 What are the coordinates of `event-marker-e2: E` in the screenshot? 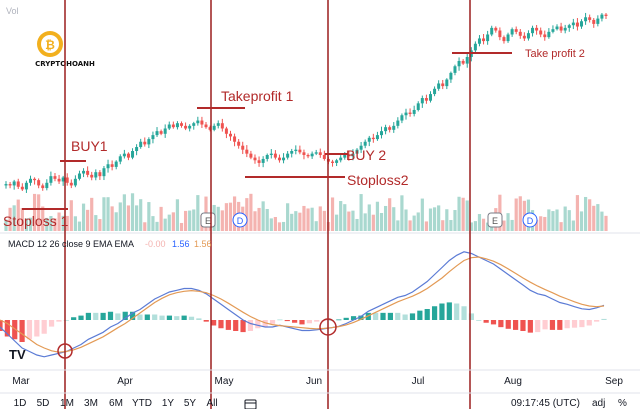 It's located at (495, 220).